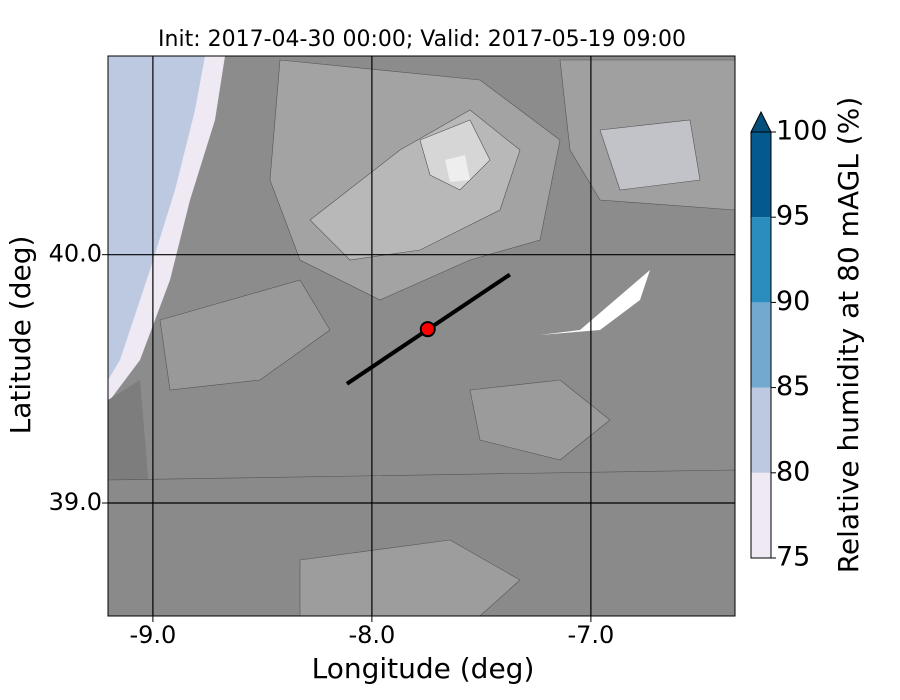 The image size is (900, 700). Describe the element at coordinates (761, 121) in the screenshot. I see `colorbar-extend` at that location.